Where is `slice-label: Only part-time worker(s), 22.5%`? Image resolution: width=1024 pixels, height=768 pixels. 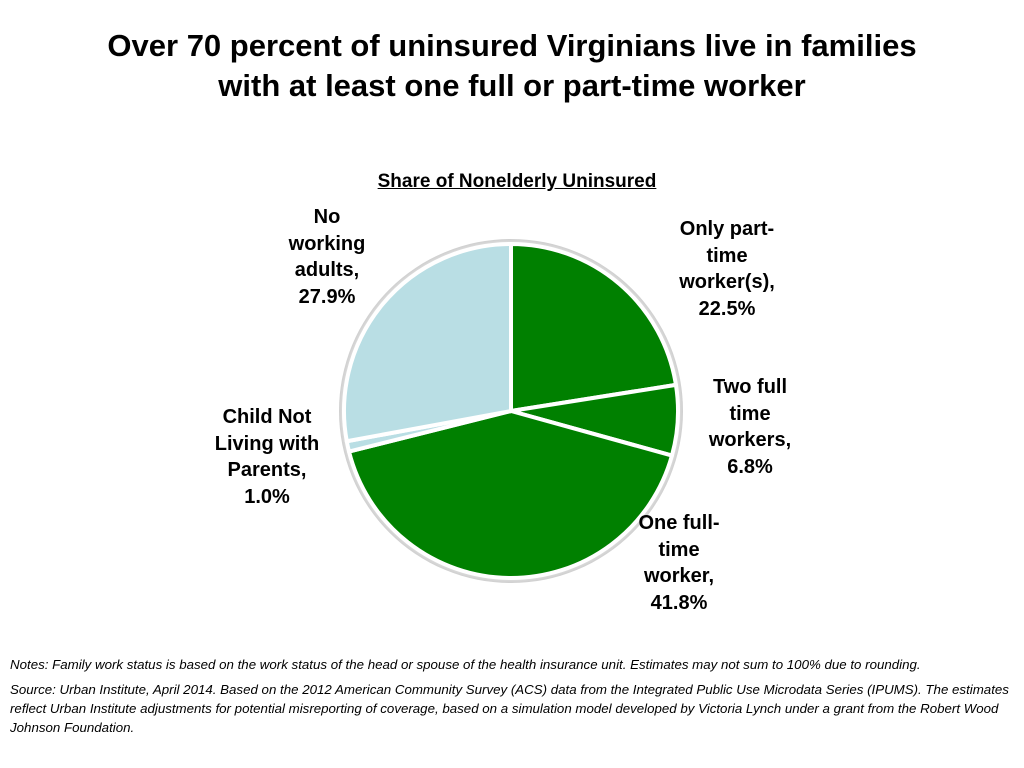
slice-label: Only part-time worker(s), 22.5% is located at coordinates (727, 269).